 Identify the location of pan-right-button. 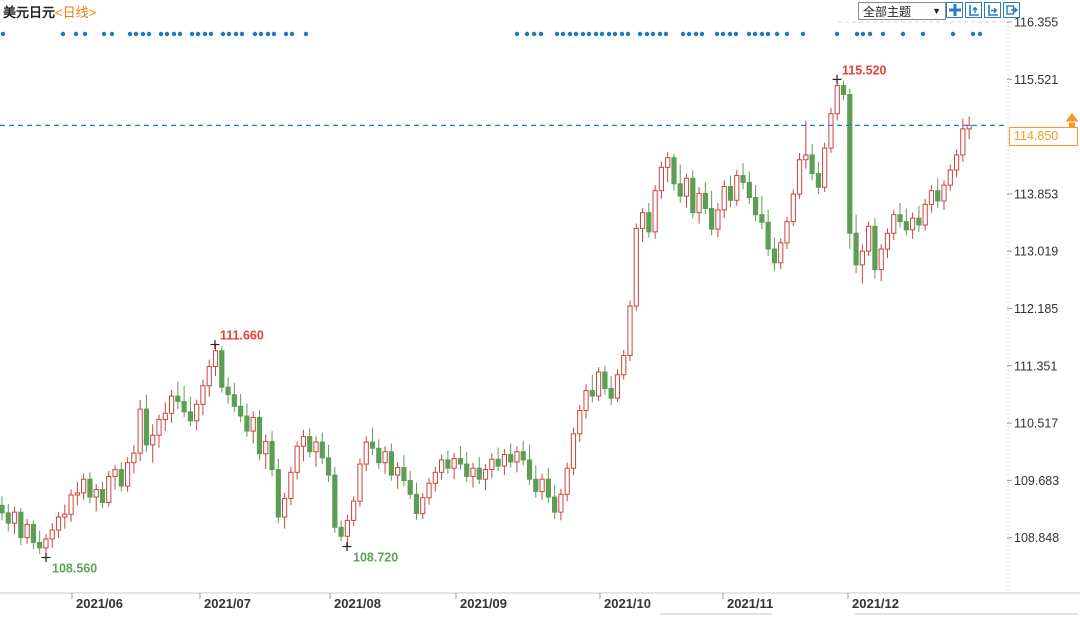
(1011, 10).